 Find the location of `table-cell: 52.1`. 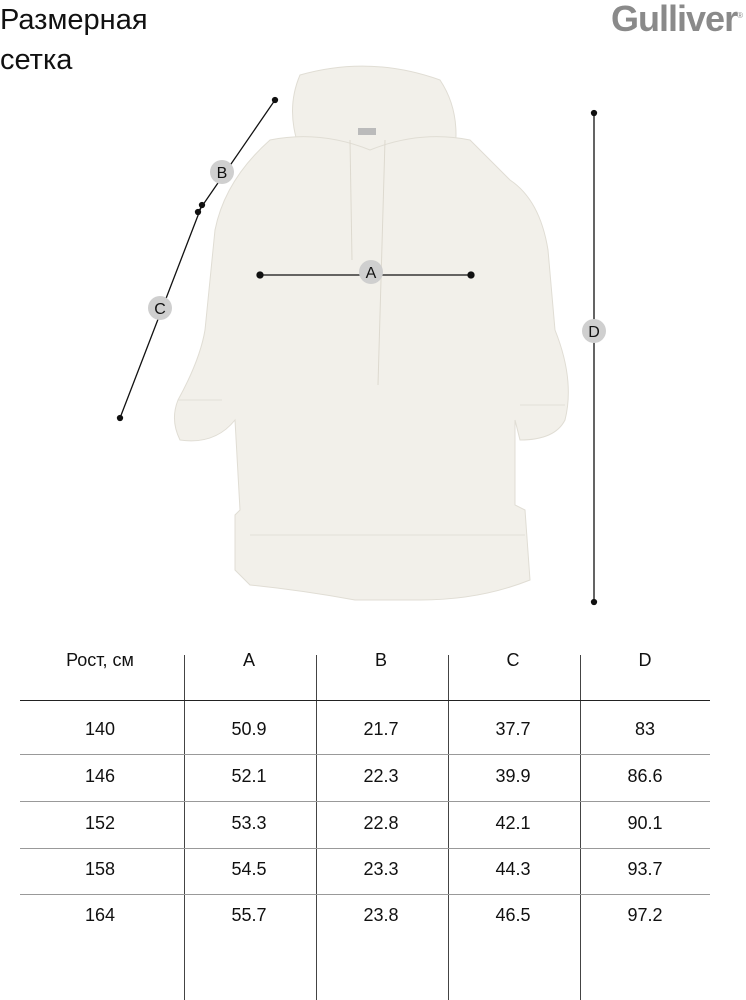

table-cell: 52.1 is located at coordinates (249, 776).